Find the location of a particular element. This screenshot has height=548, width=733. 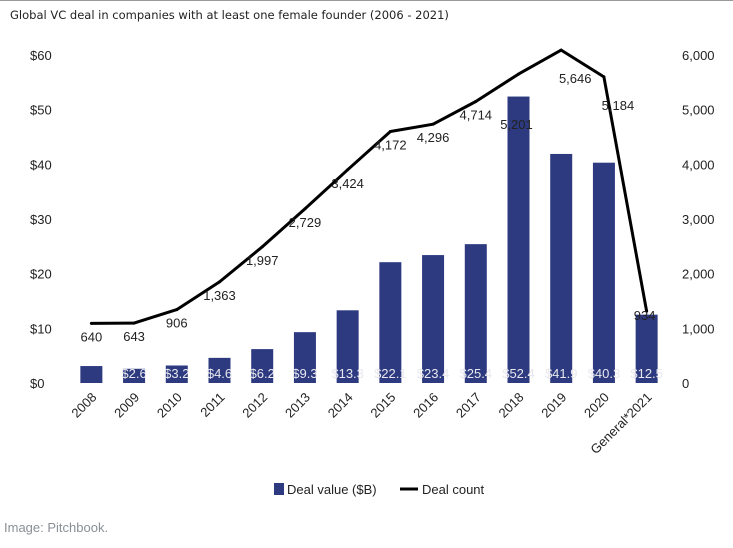

x-tick-label: 2020 is located at coordinates (596, 405).